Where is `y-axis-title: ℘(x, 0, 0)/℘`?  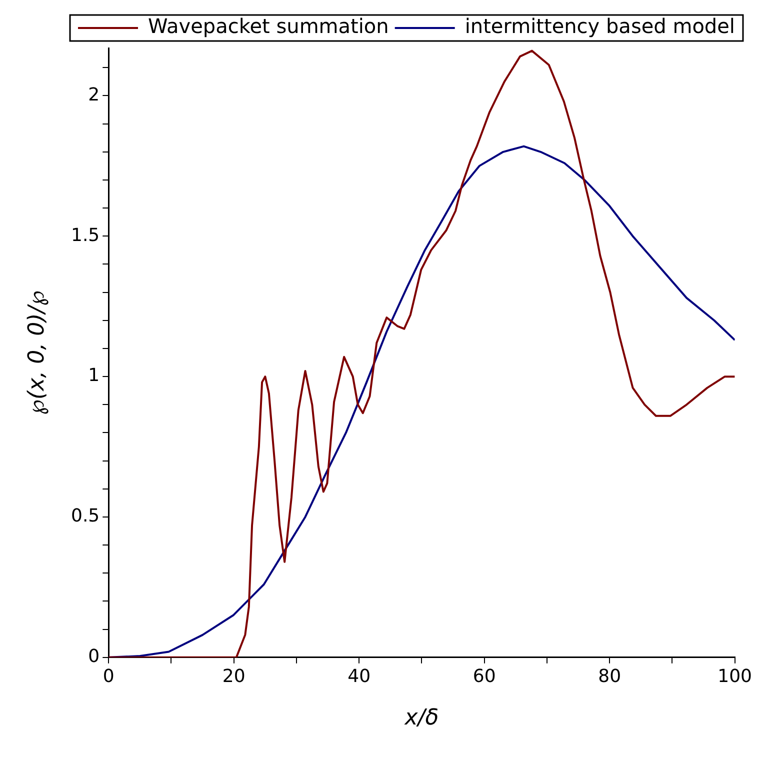 y-axis-title: ℘(x, 0, 0)/℘ is located at coordinates (37, 352).